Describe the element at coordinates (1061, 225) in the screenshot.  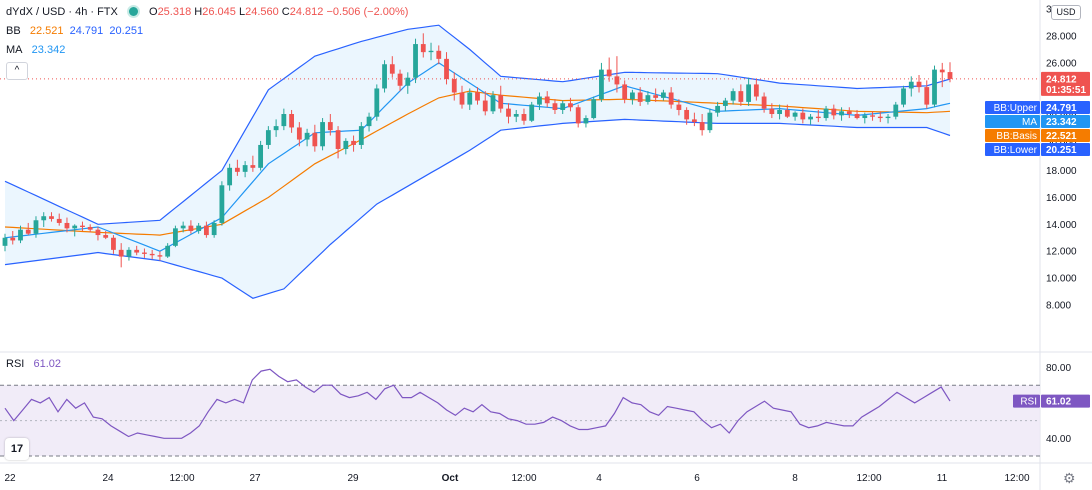
I see `price-tick-label: 14.000` at that location.